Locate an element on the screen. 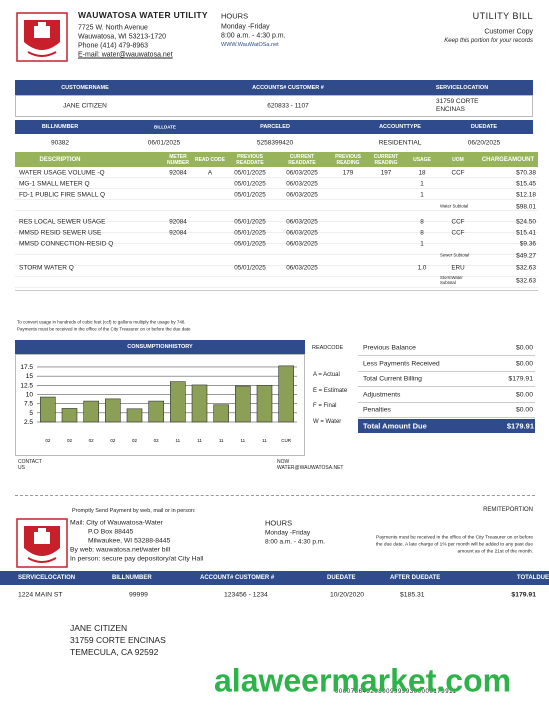 This screenshot has height=707, width=549. total-band is located at coordinates (446, 426).